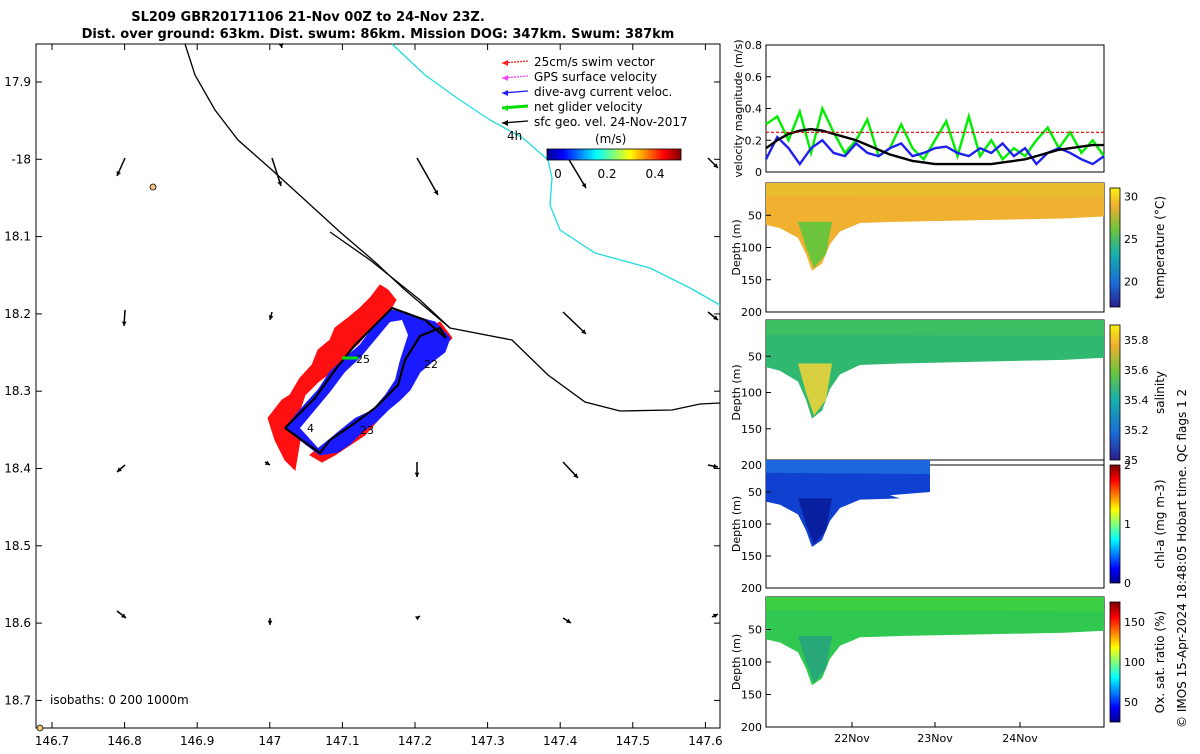 Image resolution: width=1200 pixels, height=754 pixels. What do you see at coordinates (614, 154) in the screenshot?
I see `map-colorbar` at bounding box center [614, 154].